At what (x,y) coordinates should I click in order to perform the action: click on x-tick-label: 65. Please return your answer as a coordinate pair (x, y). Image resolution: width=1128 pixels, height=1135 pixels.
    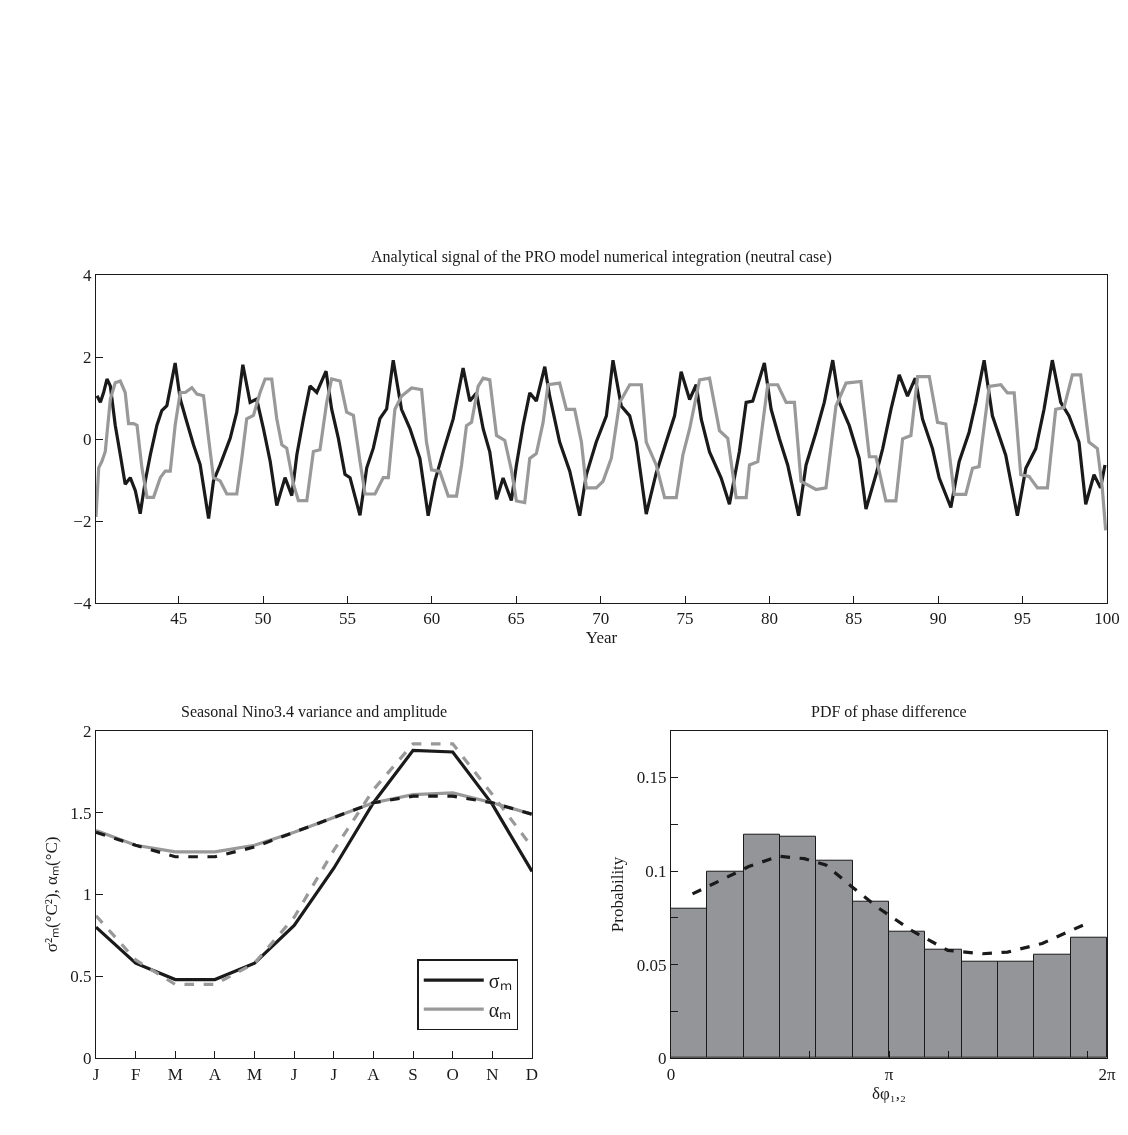
    Looking at the image, I should click on (516, 619).